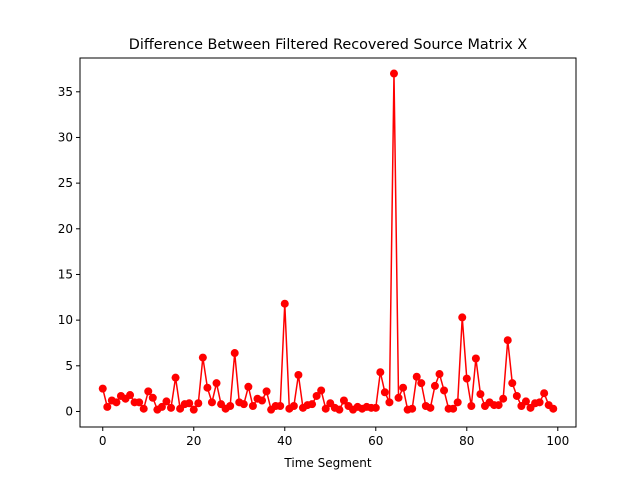 This screenshot has width=640, height=480. I want to click on y-axis: 0 5 10 15 20 25 30 35, so click(69, 251).